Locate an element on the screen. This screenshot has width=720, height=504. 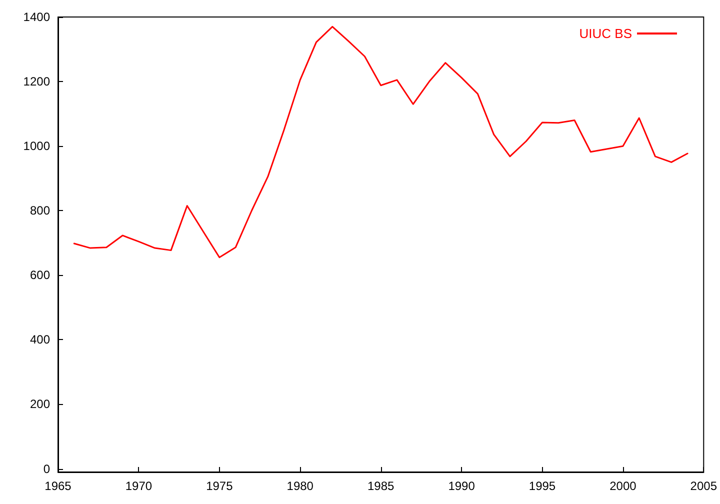
y-tick-label: 600 is located at coordinates (40, 275).